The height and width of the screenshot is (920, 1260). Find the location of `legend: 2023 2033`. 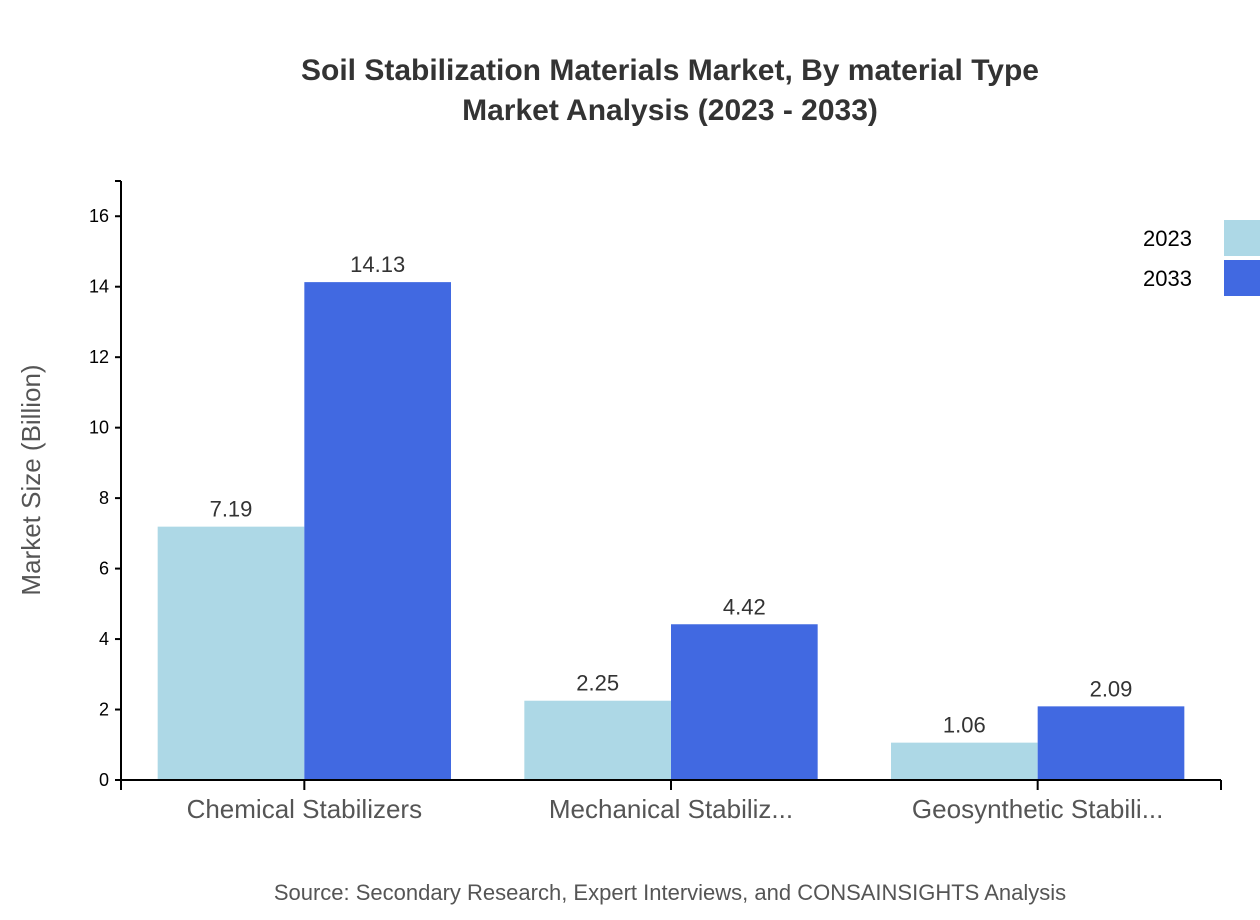

legend: 2023 2033 is located at coordinates (1201, 258).